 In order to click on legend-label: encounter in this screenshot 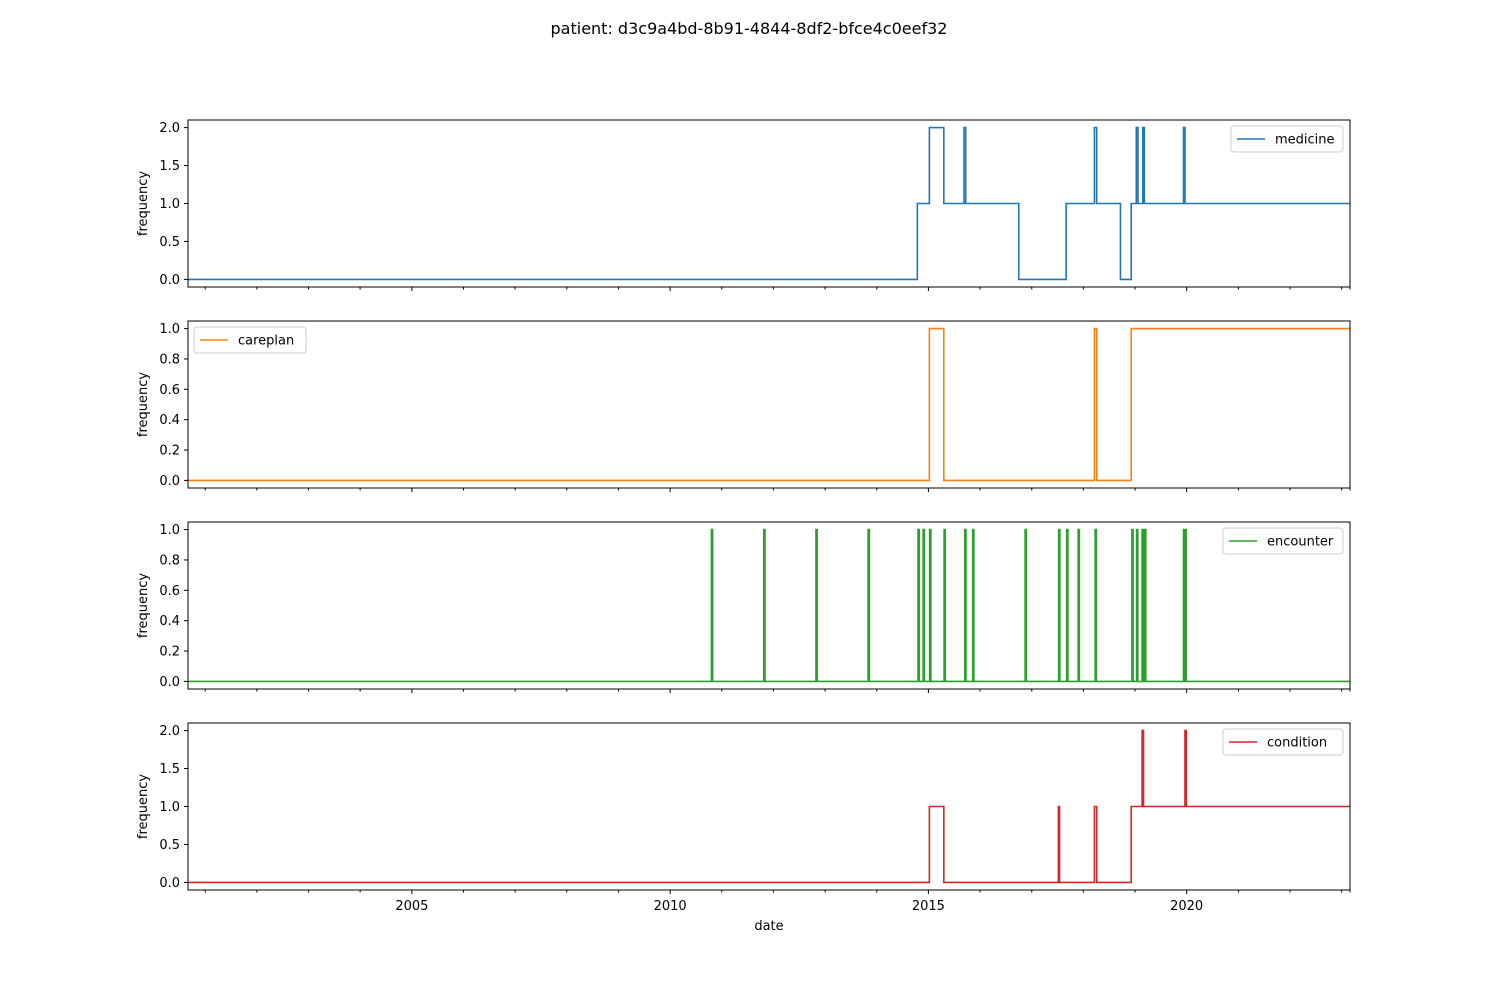, I will do `click(1300, 542)`.